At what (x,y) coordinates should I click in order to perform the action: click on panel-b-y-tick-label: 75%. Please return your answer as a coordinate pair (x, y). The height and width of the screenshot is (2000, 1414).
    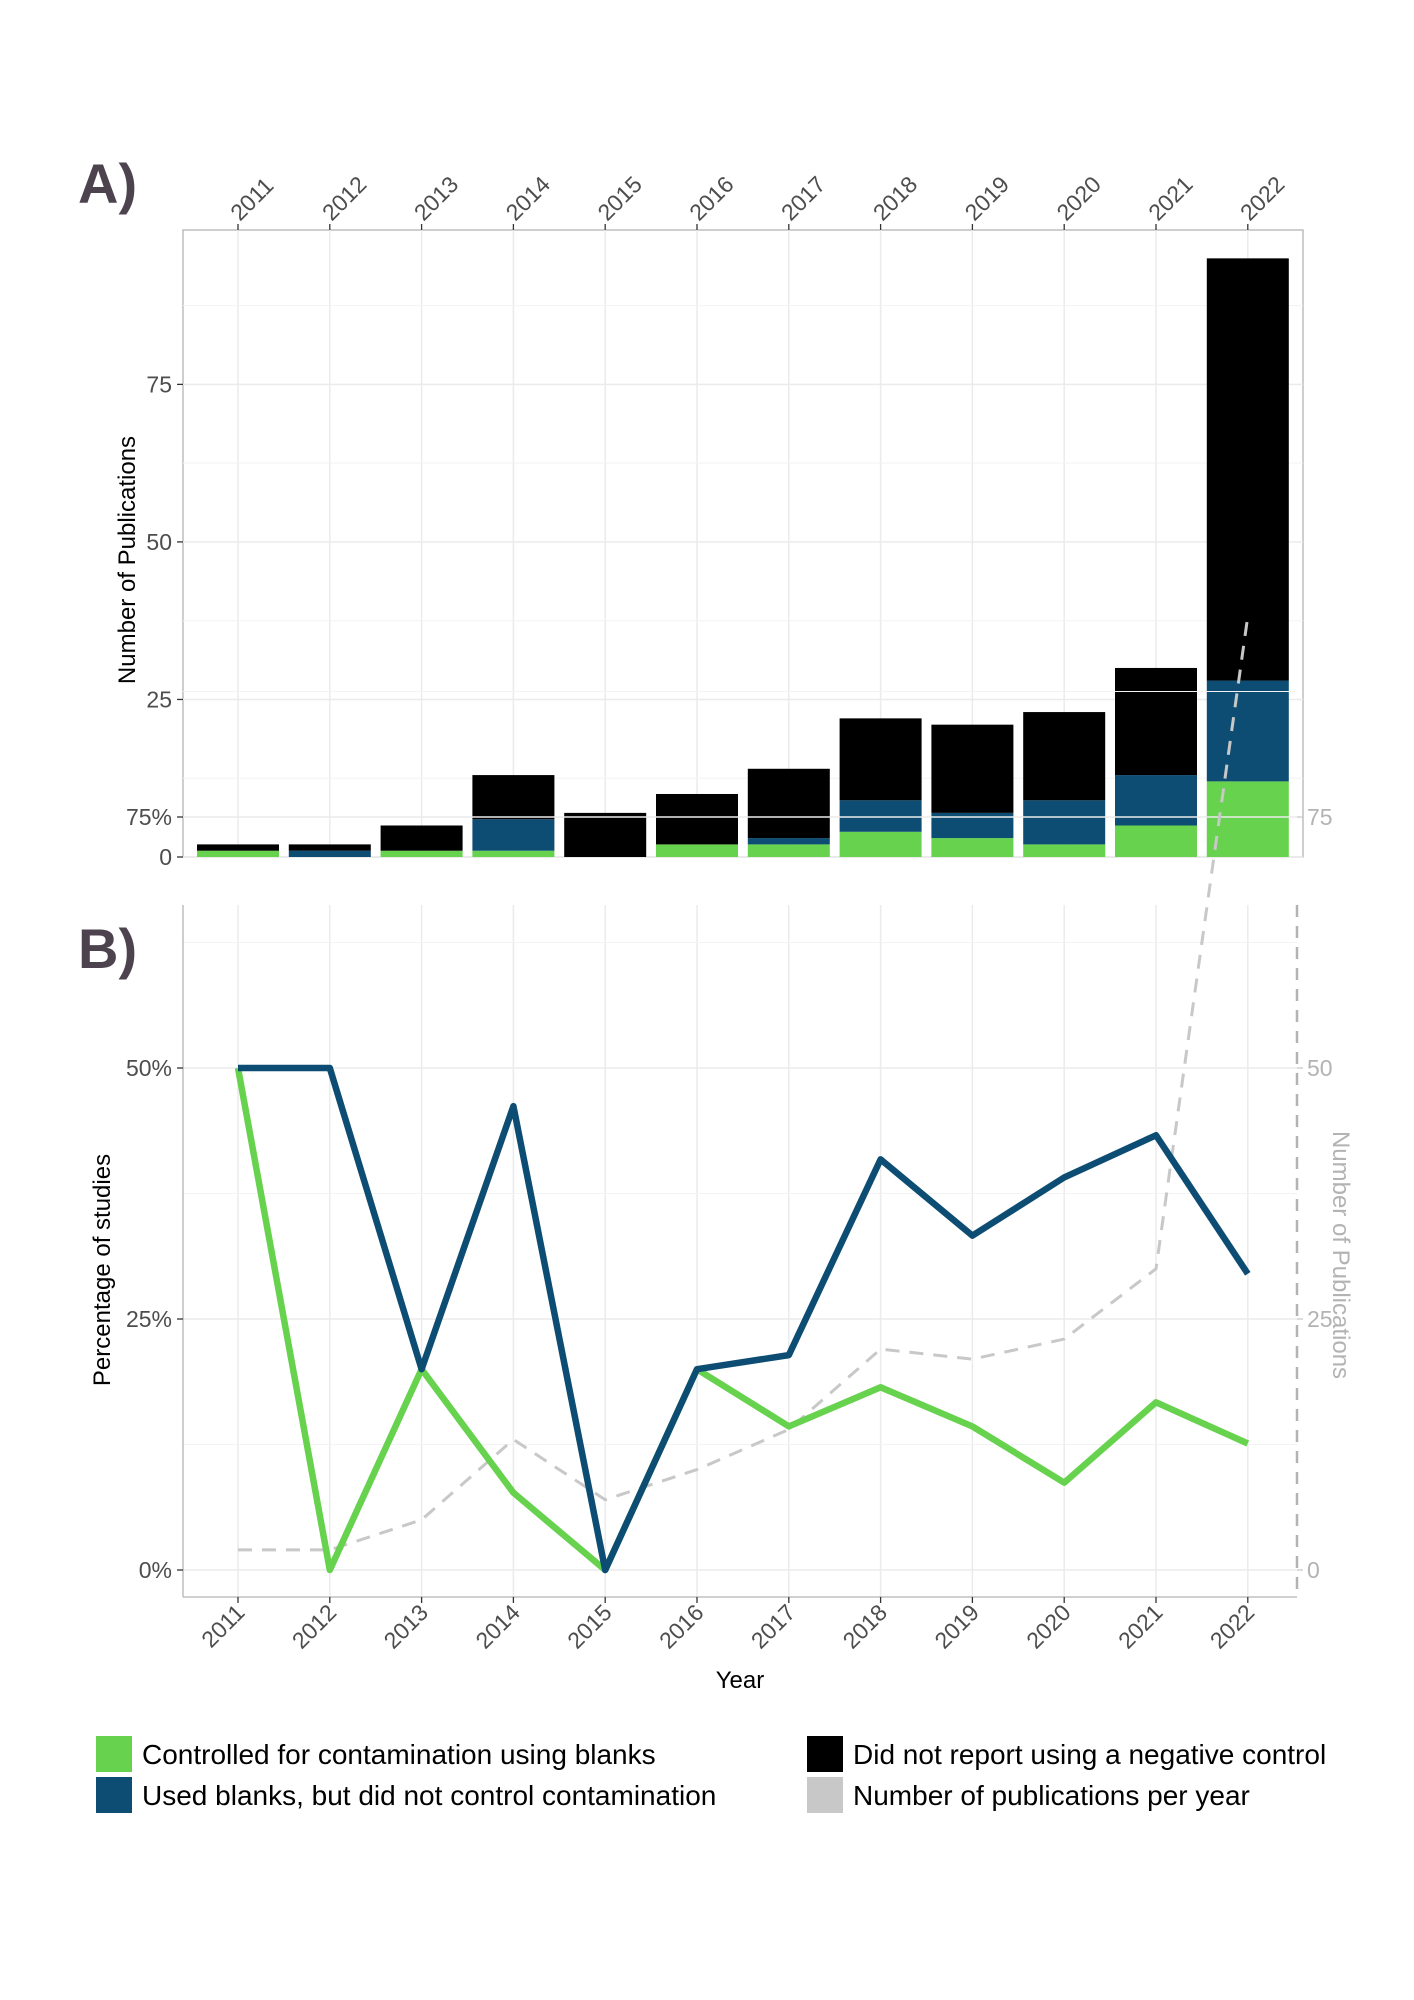
    Looking at the image, I should click on (149, 817).